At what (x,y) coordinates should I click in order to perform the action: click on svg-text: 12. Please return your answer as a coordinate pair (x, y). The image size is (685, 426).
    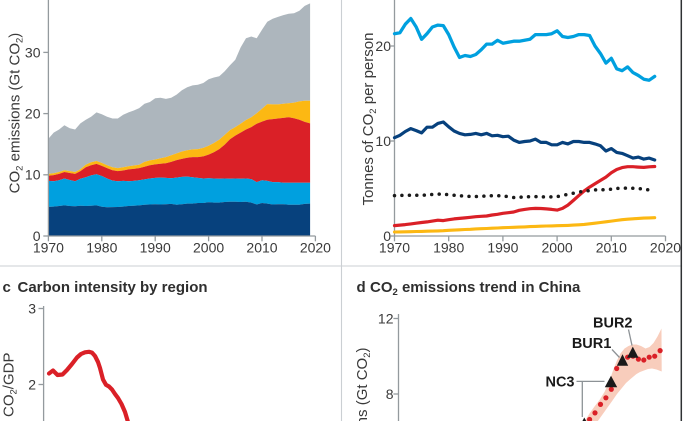
    Looking at the image, I should click on (386, 318).